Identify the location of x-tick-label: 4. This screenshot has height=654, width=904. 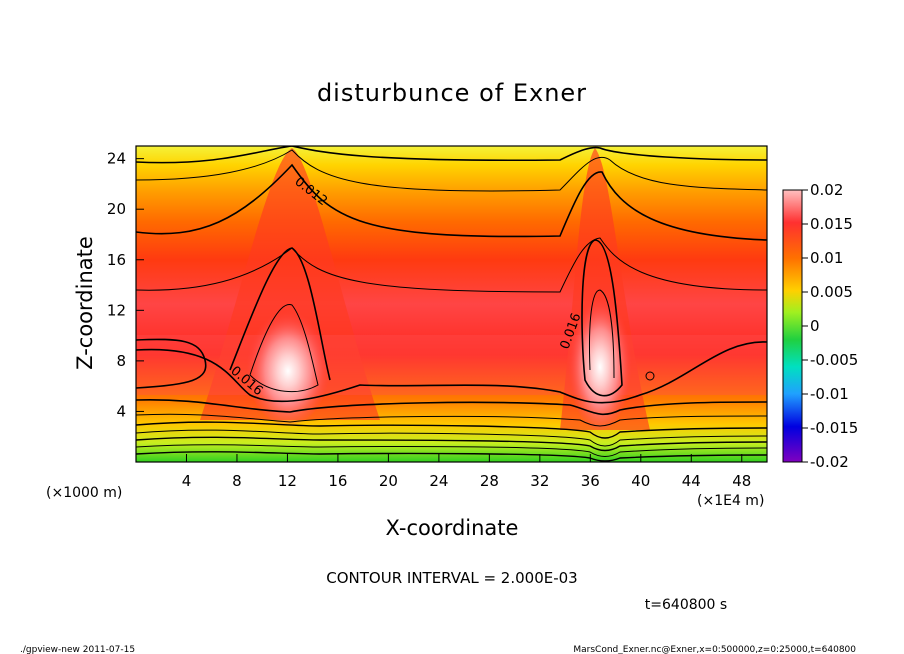
(187, 481).